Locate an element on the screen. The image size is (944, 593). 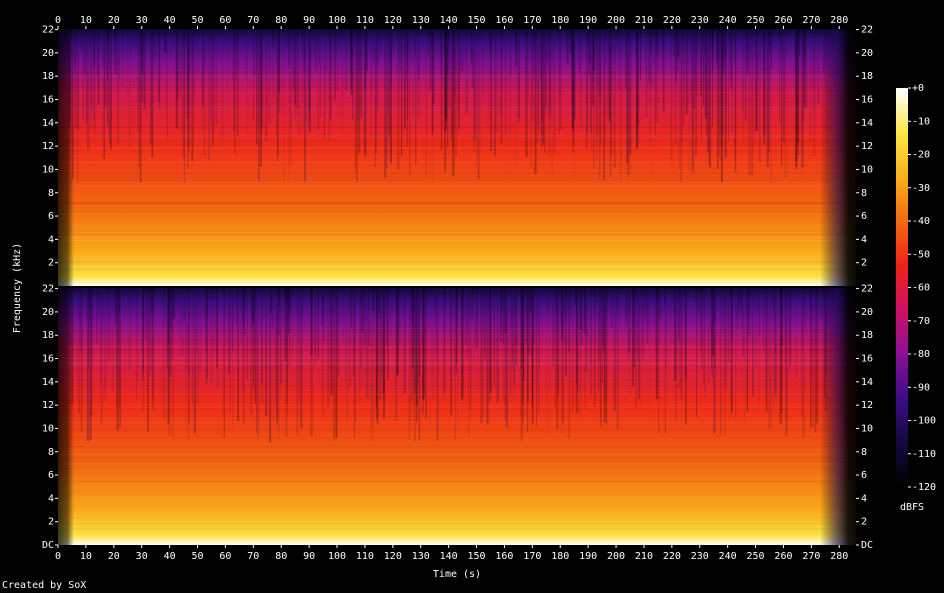
colorbar-tick-label: -10 is located at coordinates (921, 121).